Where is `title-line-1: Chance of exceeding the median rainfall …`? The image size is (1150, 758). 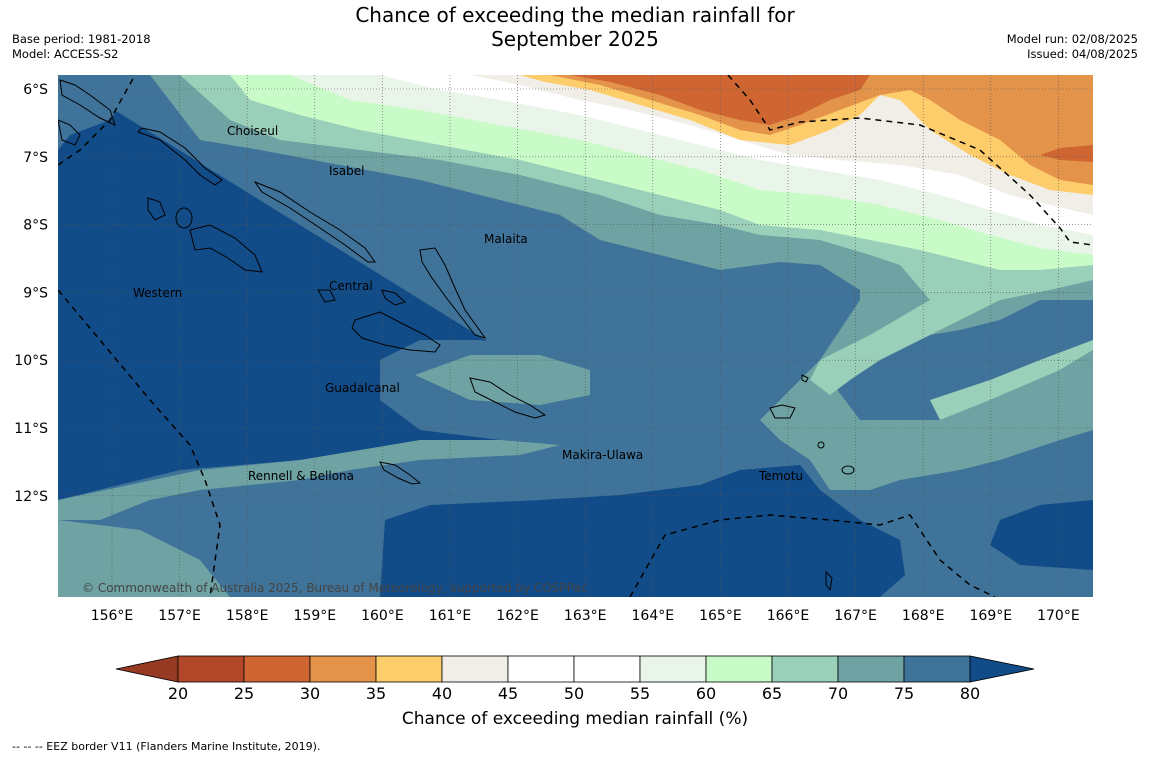
title-line-1: Chance of exceeding the median rainfall … is located at coordinates (575, 15).